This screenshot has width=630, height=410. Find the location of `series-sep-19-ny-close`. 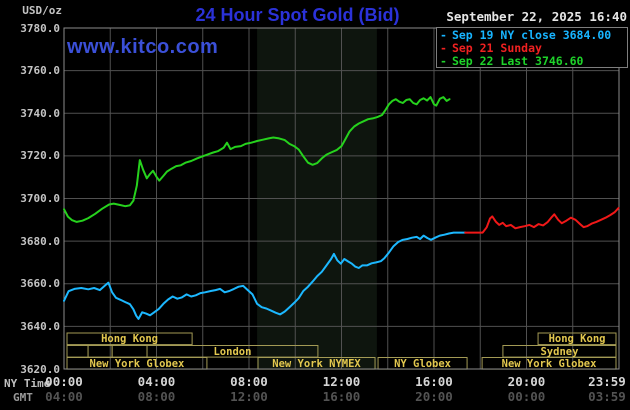

series-sep-19-ny-close is located at coordinates (265, 275).